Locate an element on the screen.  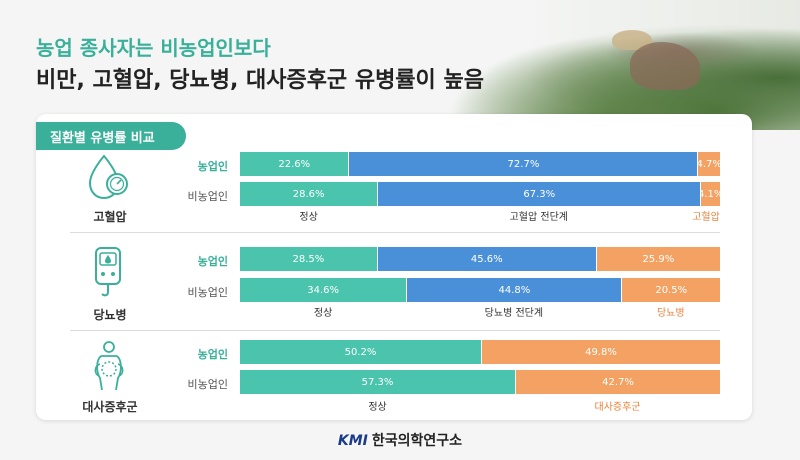
bar-segment-정상: 28.6% is located at coordinates (309, 194).